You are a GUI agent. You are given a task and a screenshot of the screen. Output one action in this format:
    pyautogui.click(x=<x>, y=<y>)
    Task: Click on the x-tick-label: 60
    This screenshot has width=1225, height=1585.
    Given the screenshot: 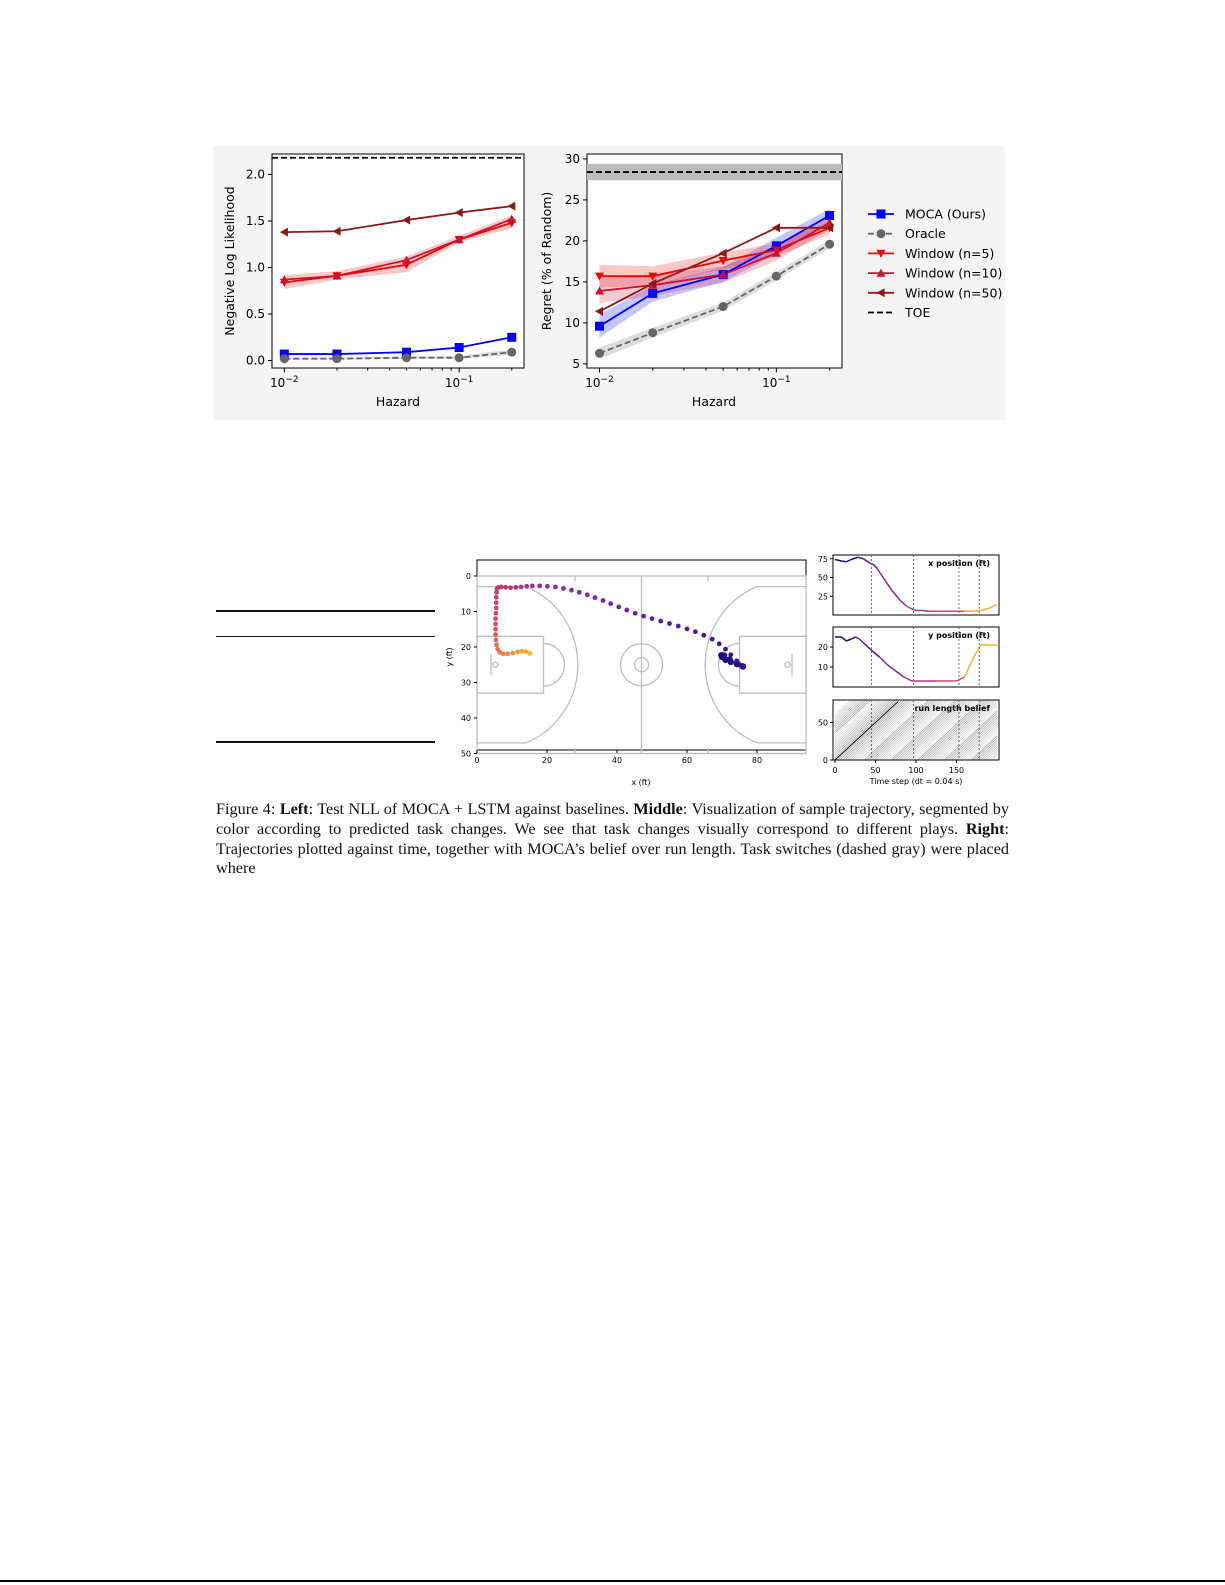 What is the action you would take?
    pyautogui.click(x=687, y=760)
    